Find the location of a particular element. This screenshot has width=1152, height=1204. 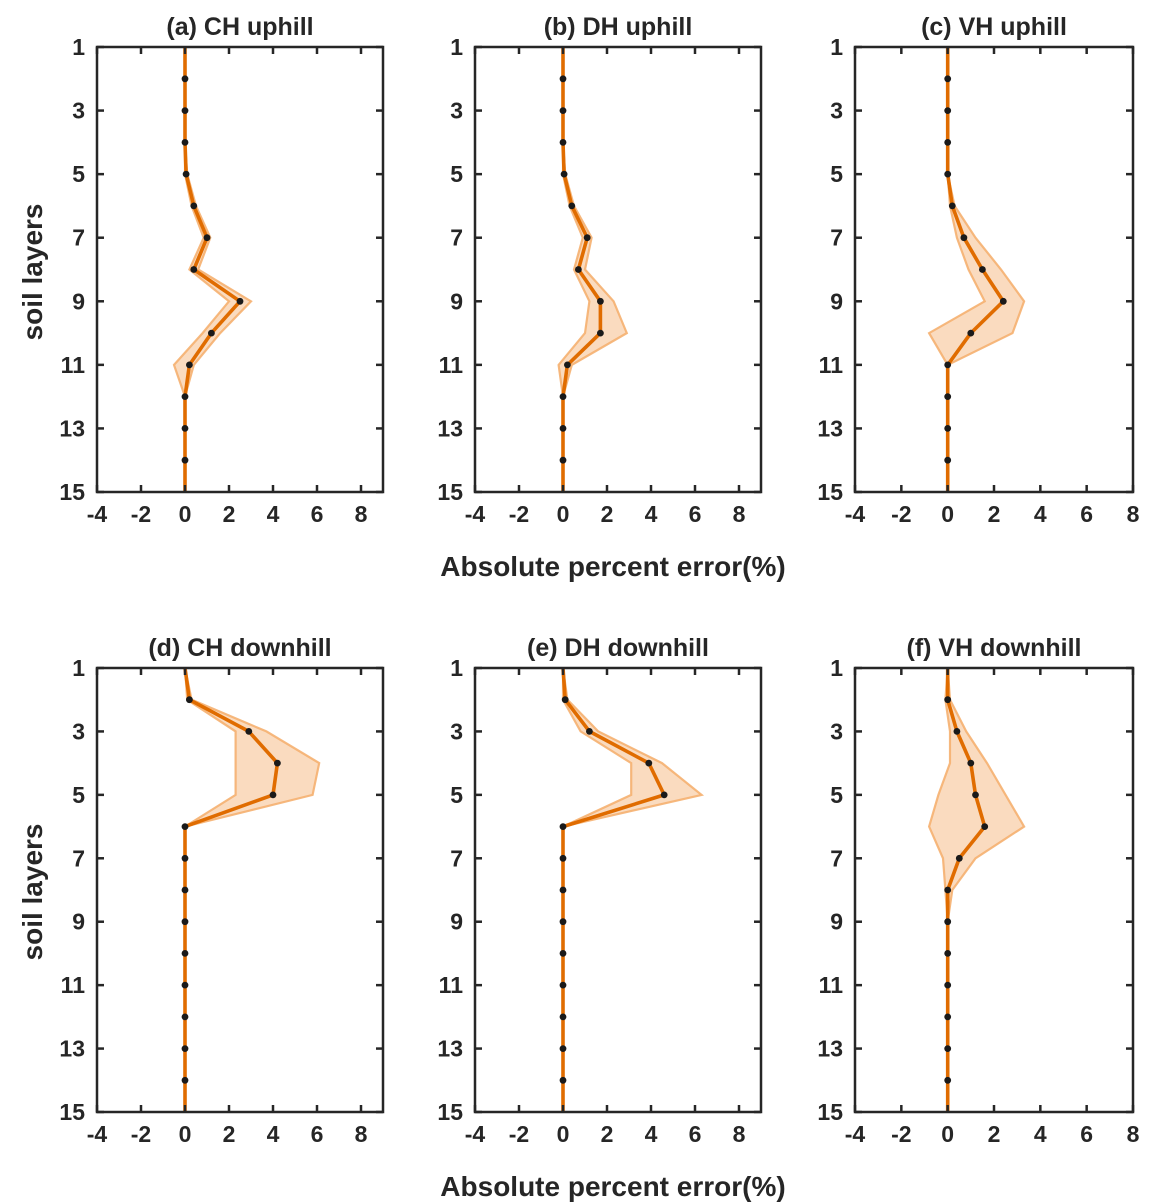

y-axis-label-top: soil layers is located at coordinates (32, 272).